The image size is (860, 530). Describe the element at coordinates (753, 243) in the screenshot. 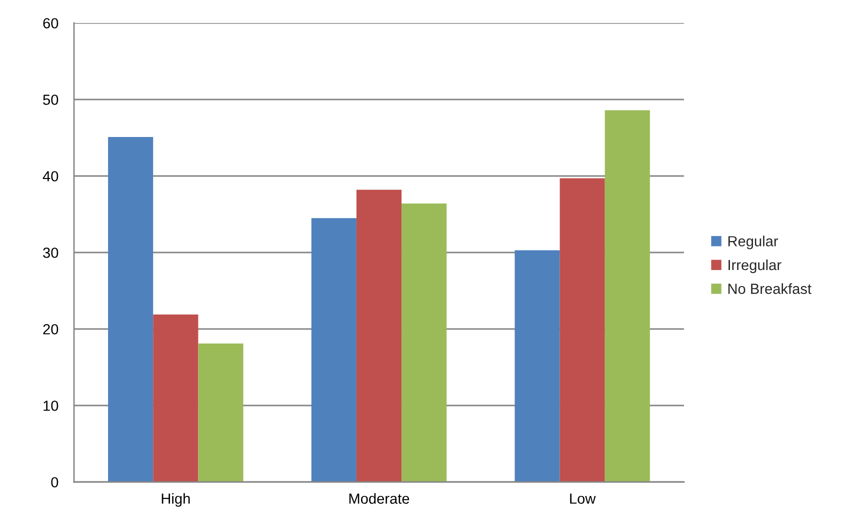

I see `legend-label: Regular` at that location.